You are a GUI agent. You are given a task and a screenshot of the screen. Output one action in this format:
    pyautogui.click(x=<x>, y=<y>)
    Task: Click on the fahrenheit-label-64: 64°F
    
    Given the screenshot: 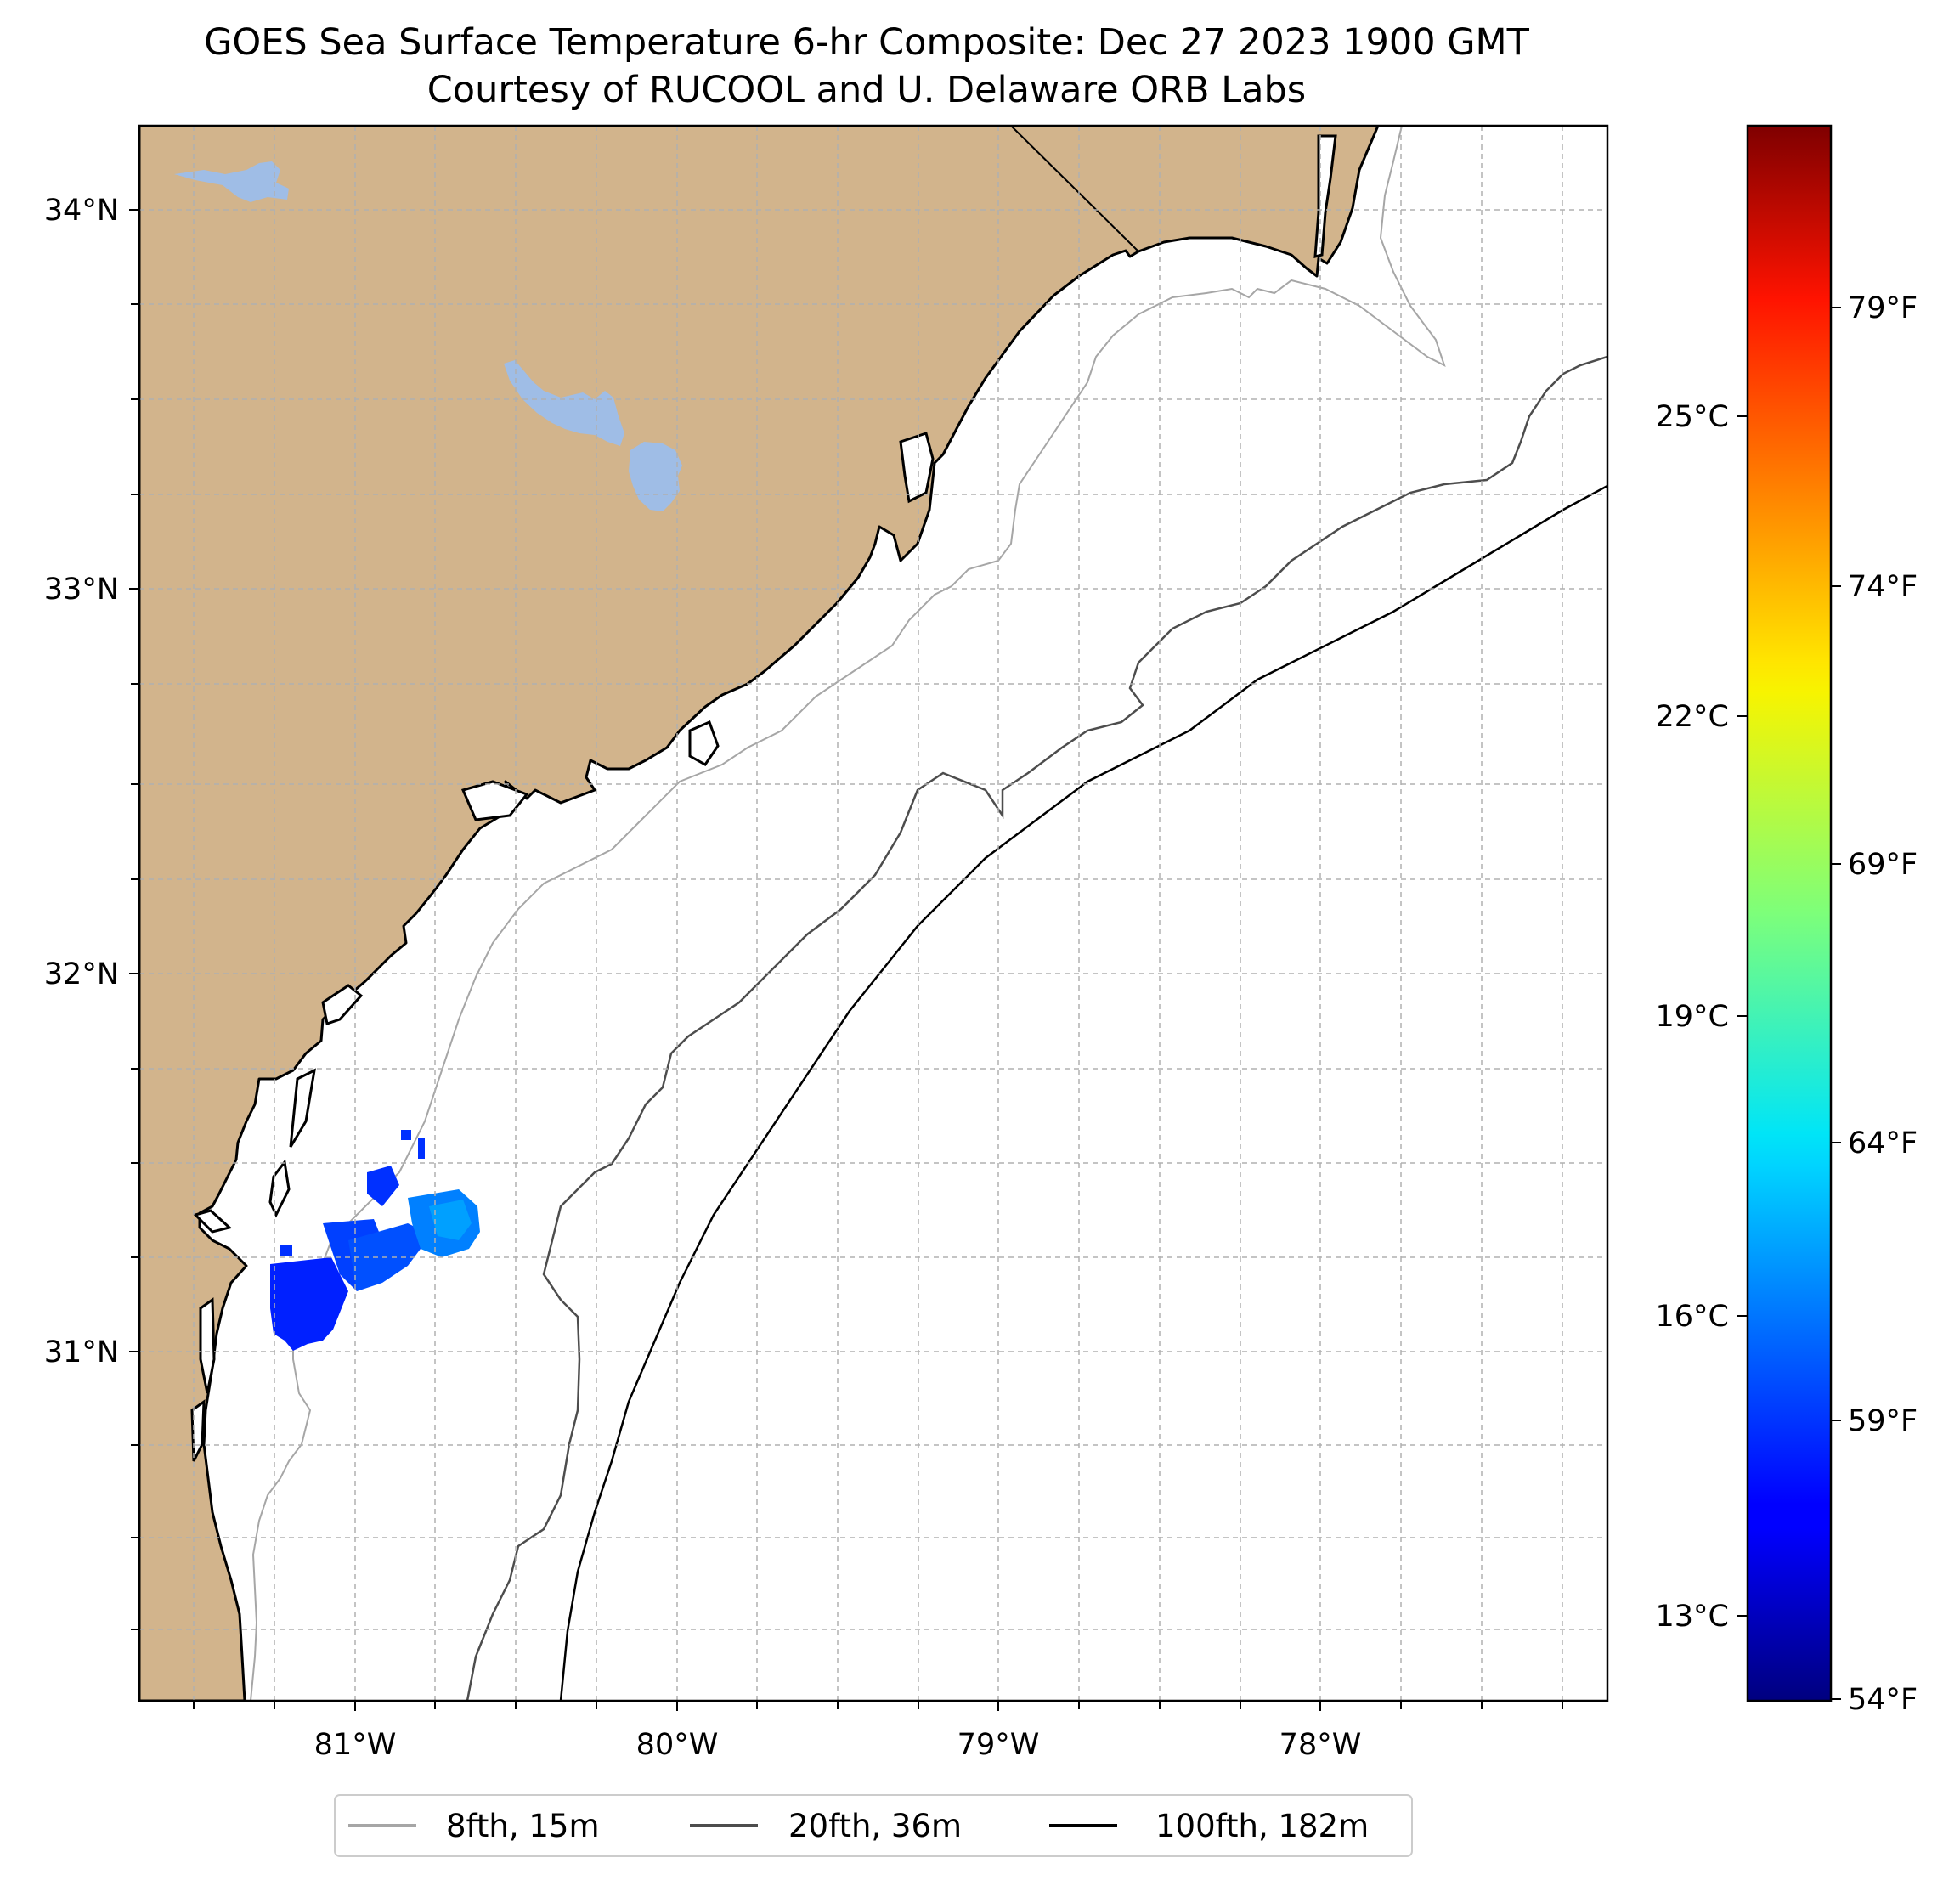 What is the action you would take?
    pyautogui.click(x=1883, y=1143)
    